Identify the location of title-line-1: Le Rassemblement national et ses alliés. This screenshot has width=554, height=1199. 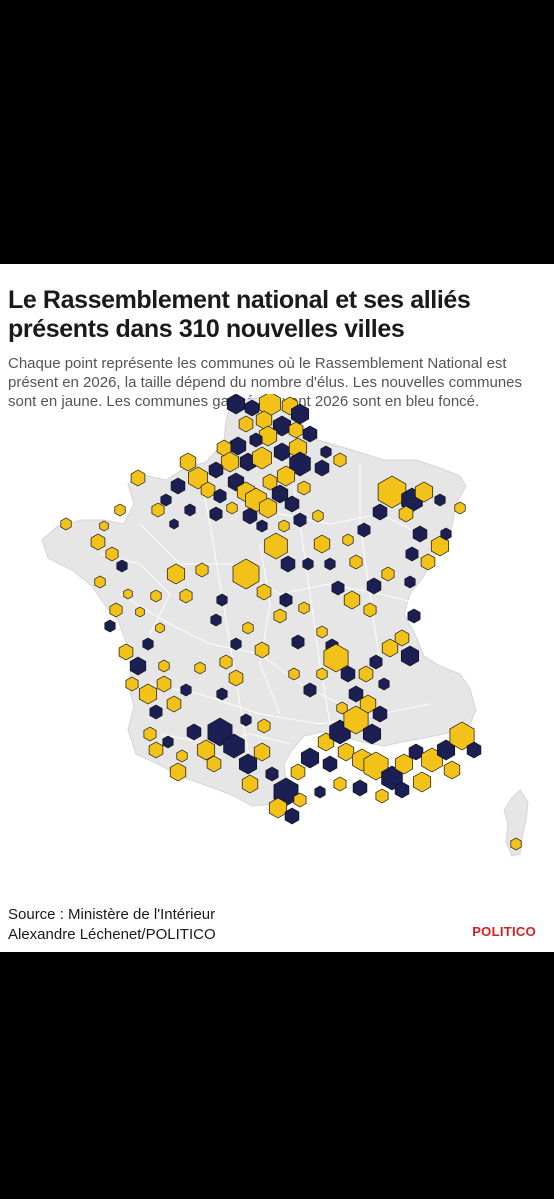
(239, 300).